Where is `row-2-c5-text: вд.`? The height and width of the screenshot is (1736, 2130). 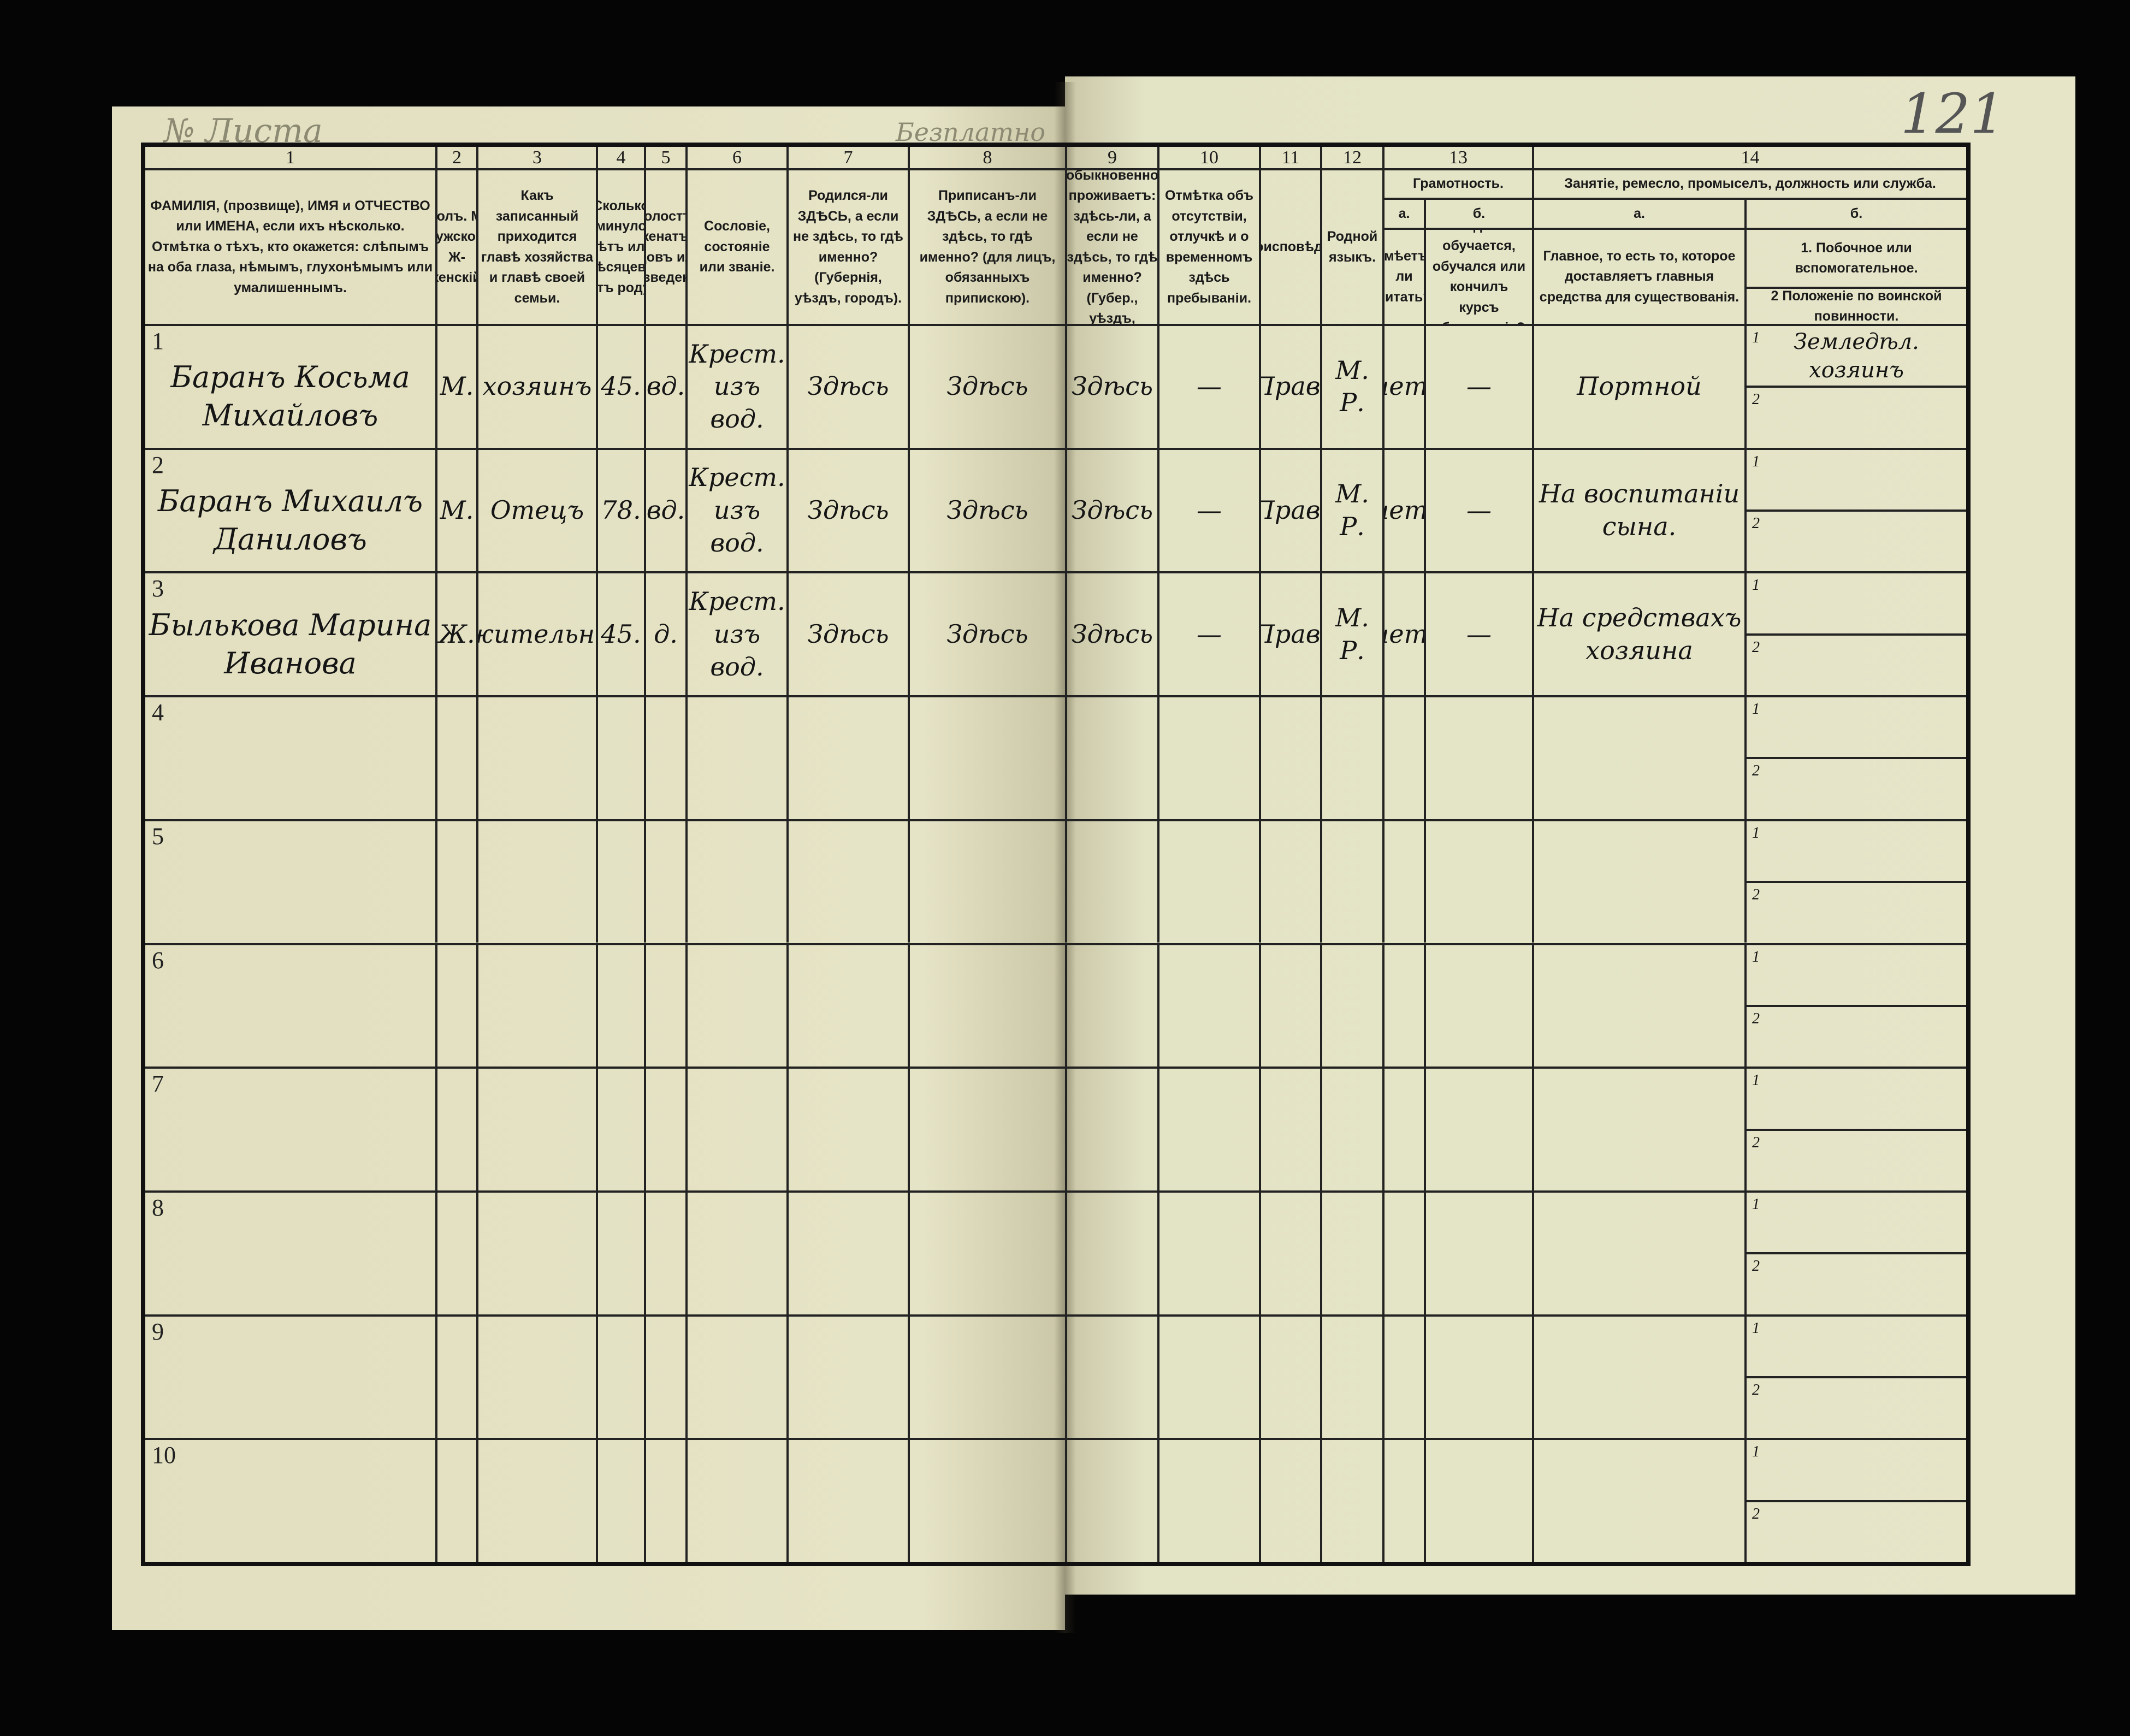 row-2-c5-text: вд. is located at coordinates (665, 510).